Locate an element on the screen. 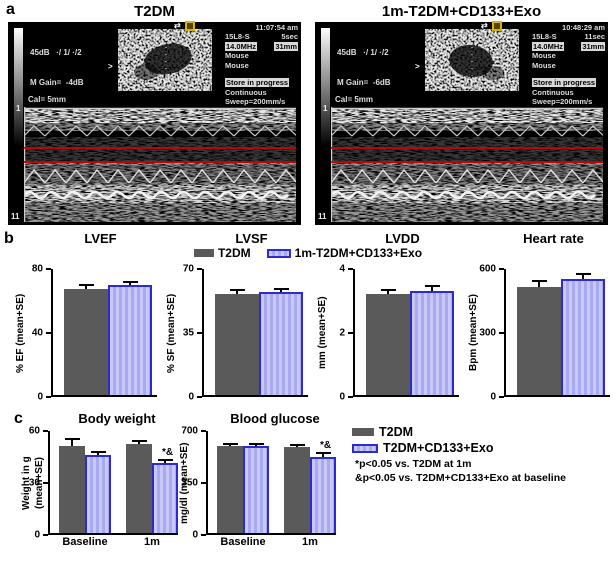 The height and width of the screenshot is (562, 616). legend-item-t2dm: T2DM is located at coordinates (459, 432).